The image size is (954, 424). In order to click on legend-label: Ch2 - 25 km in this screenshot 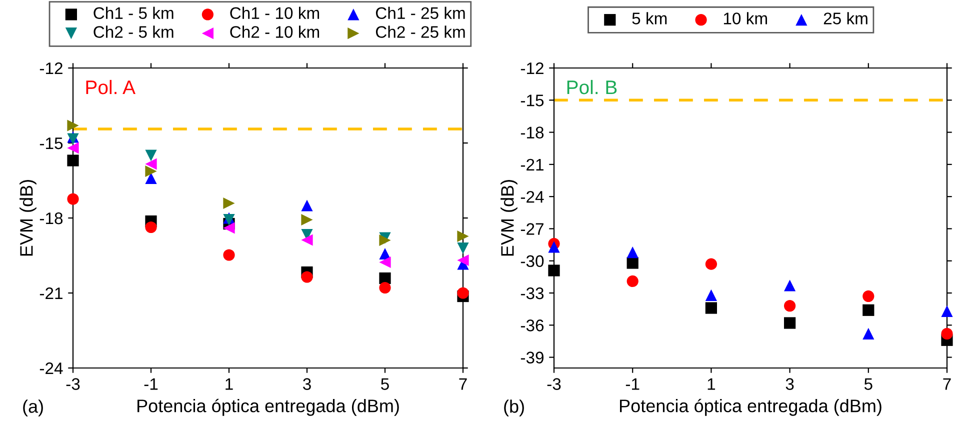, I will do `click(420, 32)`.